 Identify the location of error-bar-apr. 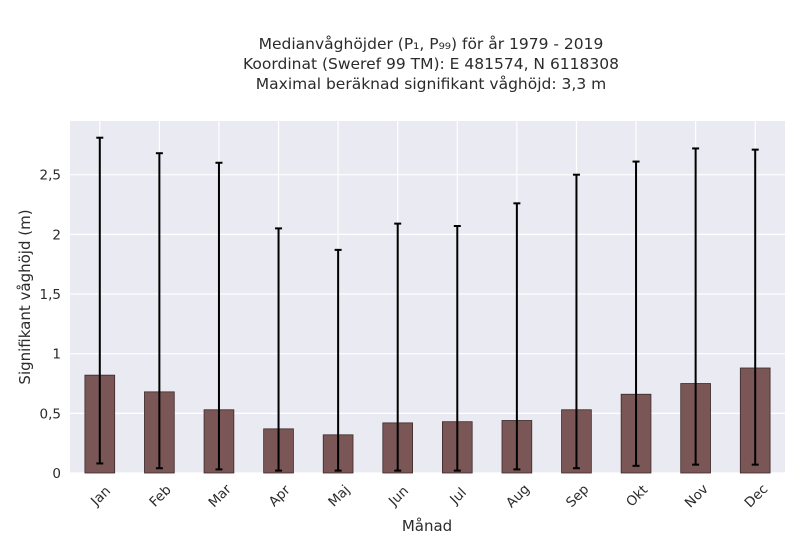
(279, 349).